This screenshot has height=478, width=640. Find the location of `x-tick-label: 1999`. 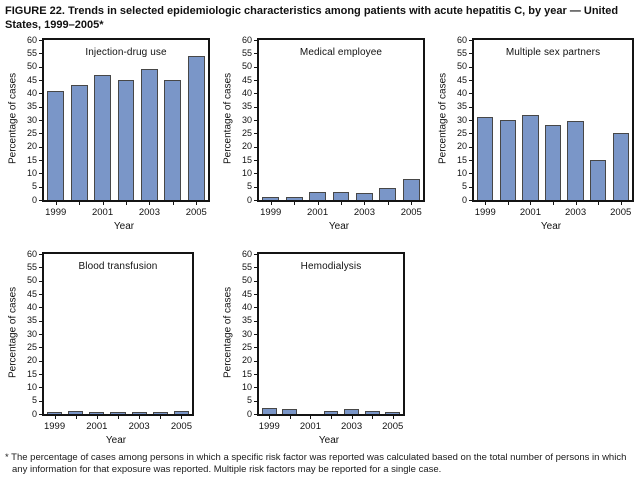

x-tick-label: 1999 is located at coordinates (485, 212).